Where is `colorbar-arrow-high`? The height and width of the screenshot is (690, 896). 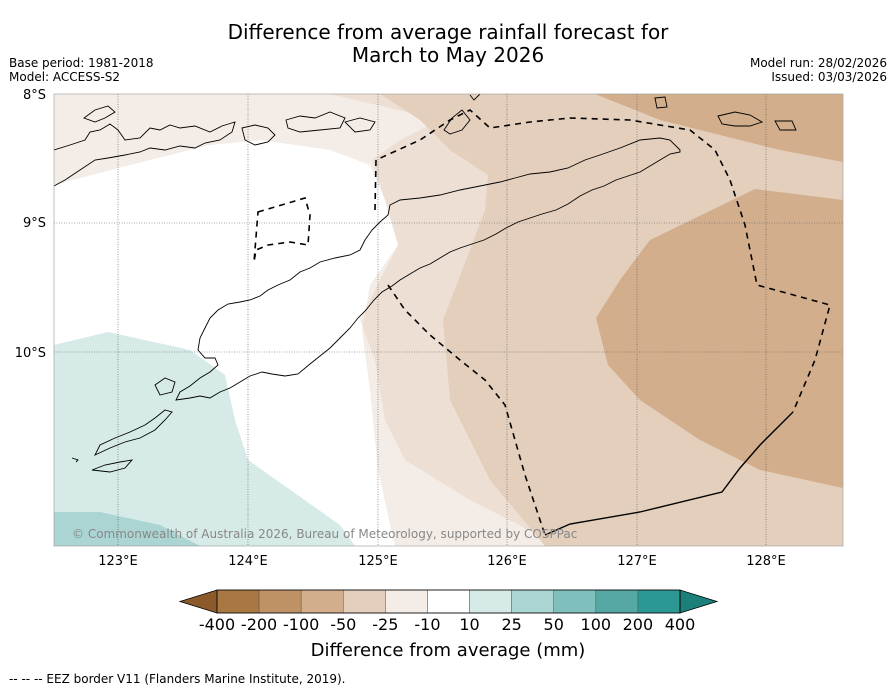 colorbar-arrow-high is located at coordinates (699, 601).